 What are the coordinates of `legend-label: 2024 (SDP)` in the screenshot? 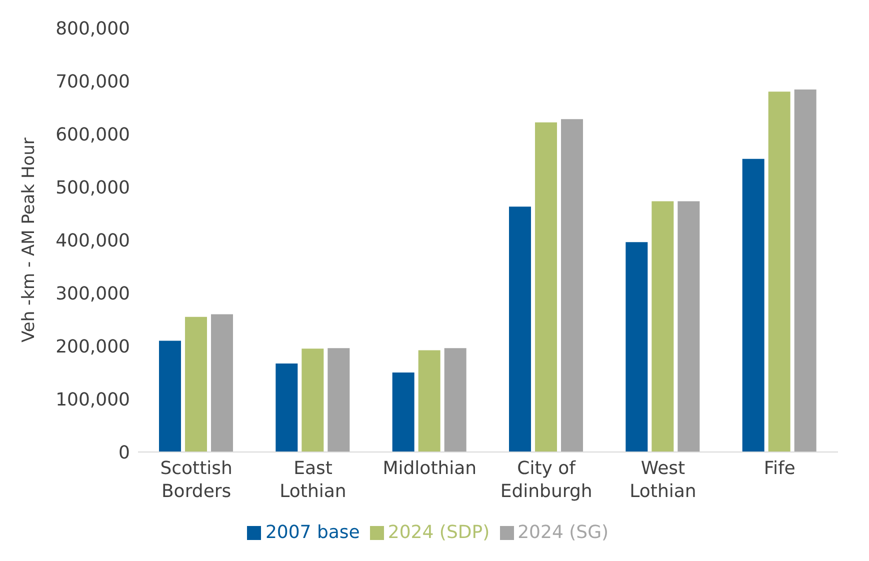 It's located at (439, 532).